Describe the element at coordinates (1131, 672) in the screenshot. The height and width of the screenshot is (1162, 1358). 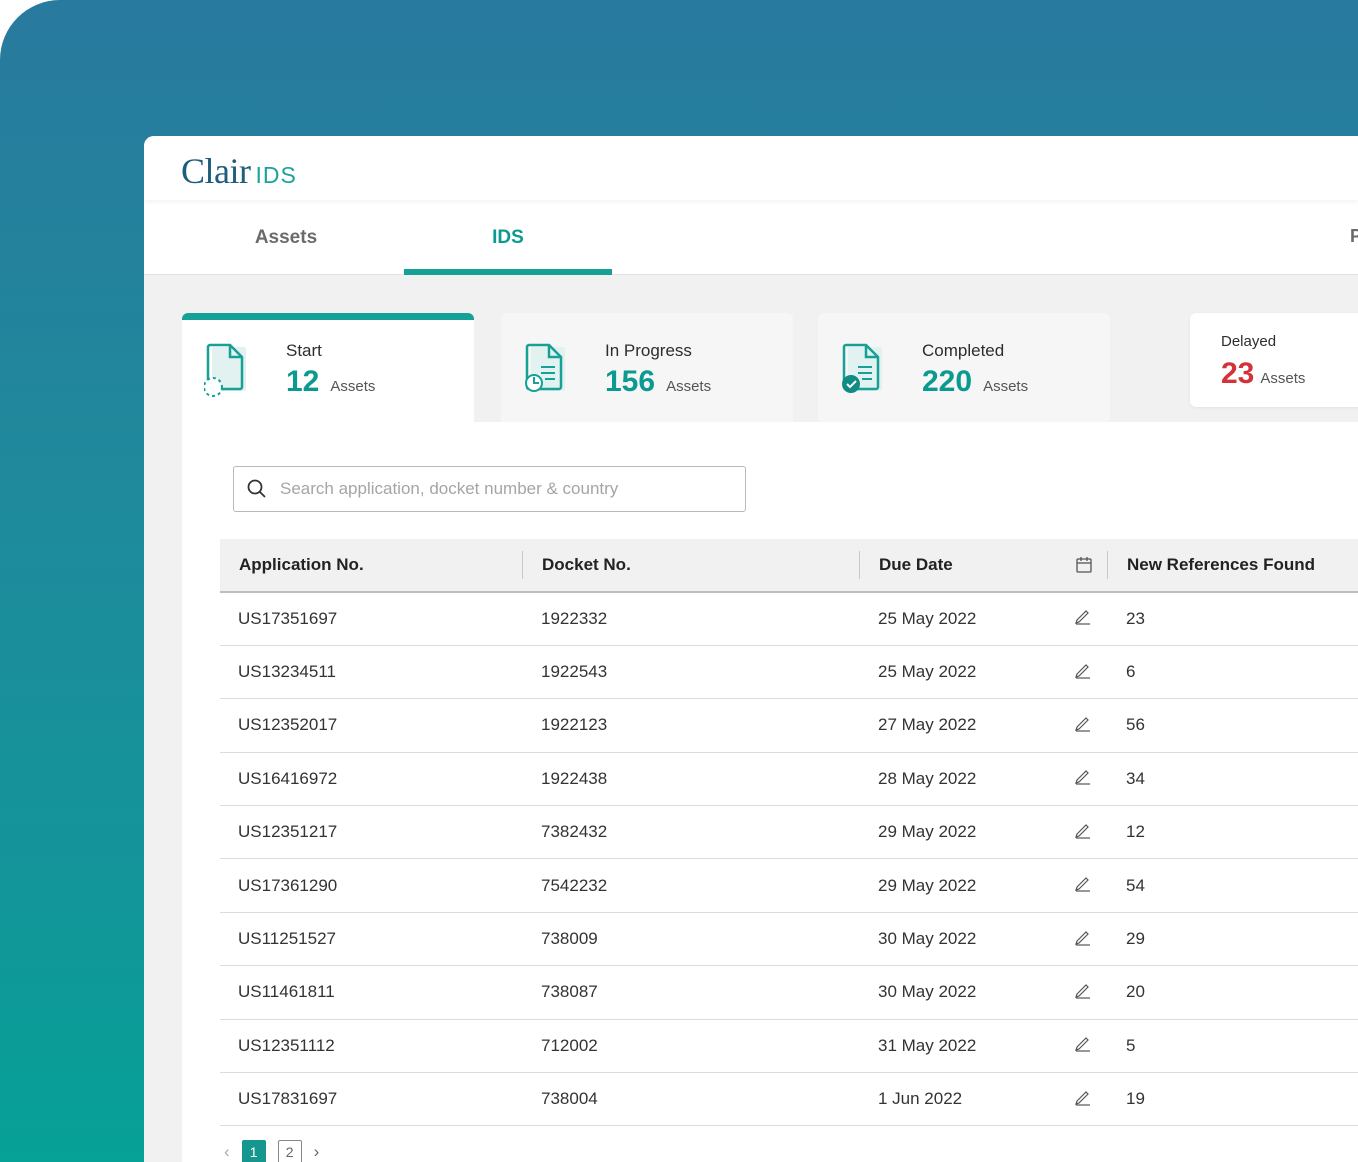
I see `cell-new-references: 6` at that location.